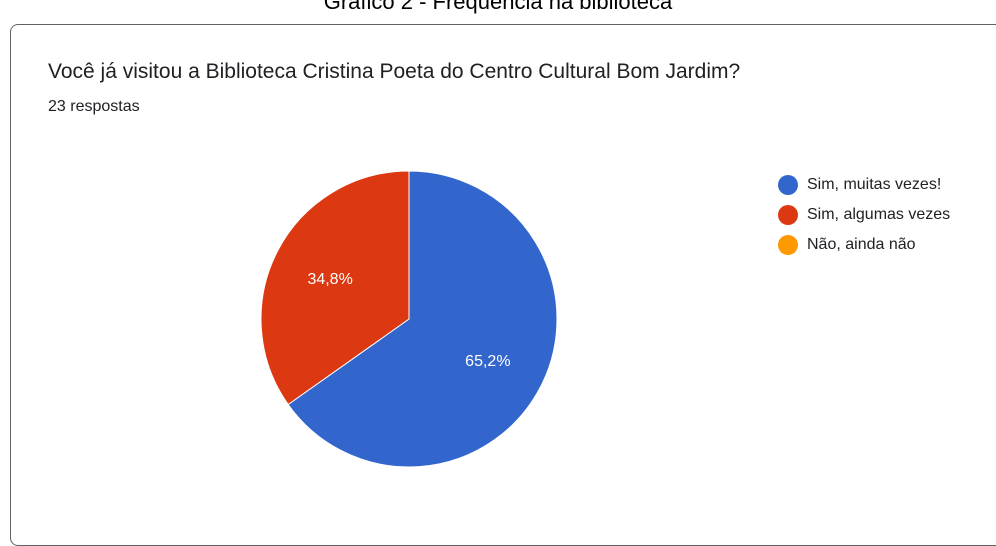 Image resolution: width=996 pixels, height=546 pixels. What do you see at coordinates (498, 7) in the screenshot?
I see `figure-caption: Gráfico 2 - Frequência na biblioteca` at bounding box center [498, 7].